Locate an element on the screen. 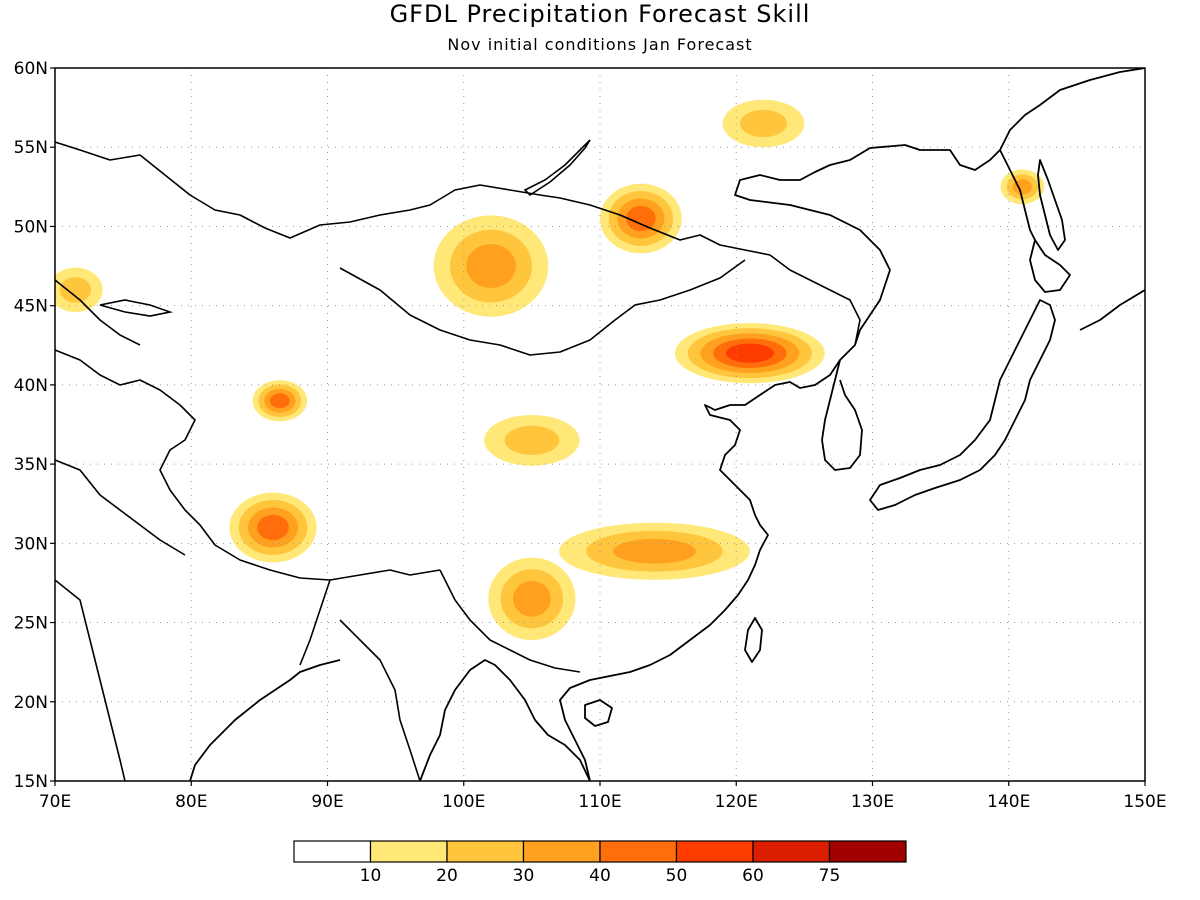 Image resolution: width=1200 pixels, height=900 pixels. coastline-siberia-sakhalin-gulf is located at coordinates (1017, 195).